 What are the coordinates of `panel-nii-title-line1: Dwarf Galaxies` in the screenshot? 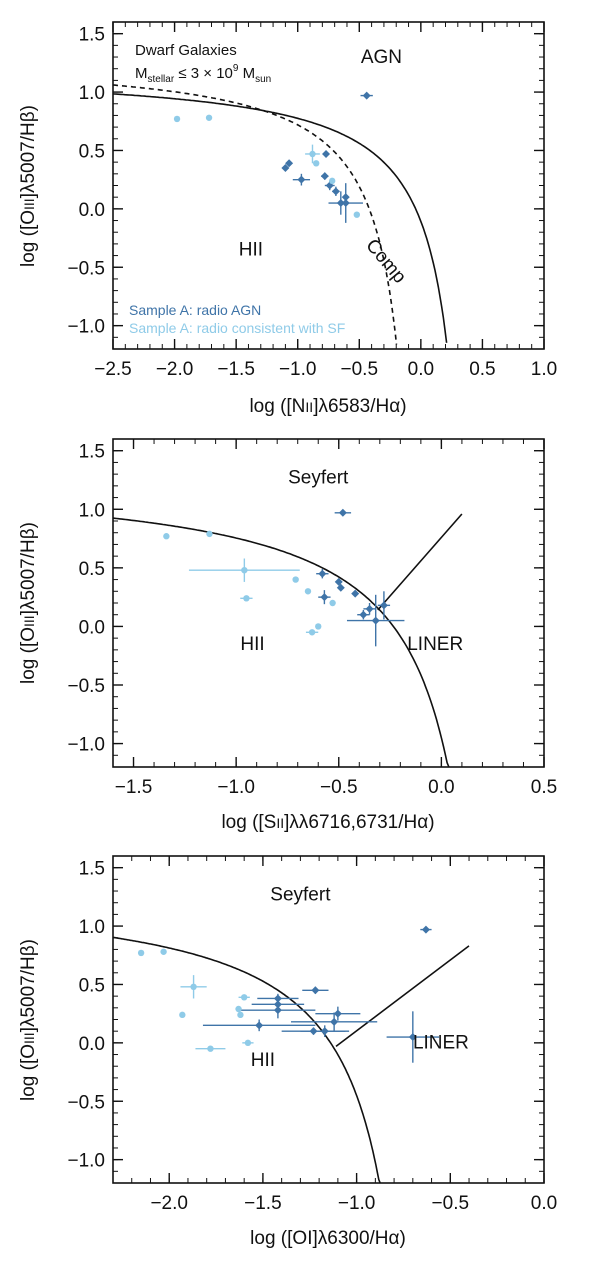 It's located at (186, 50).